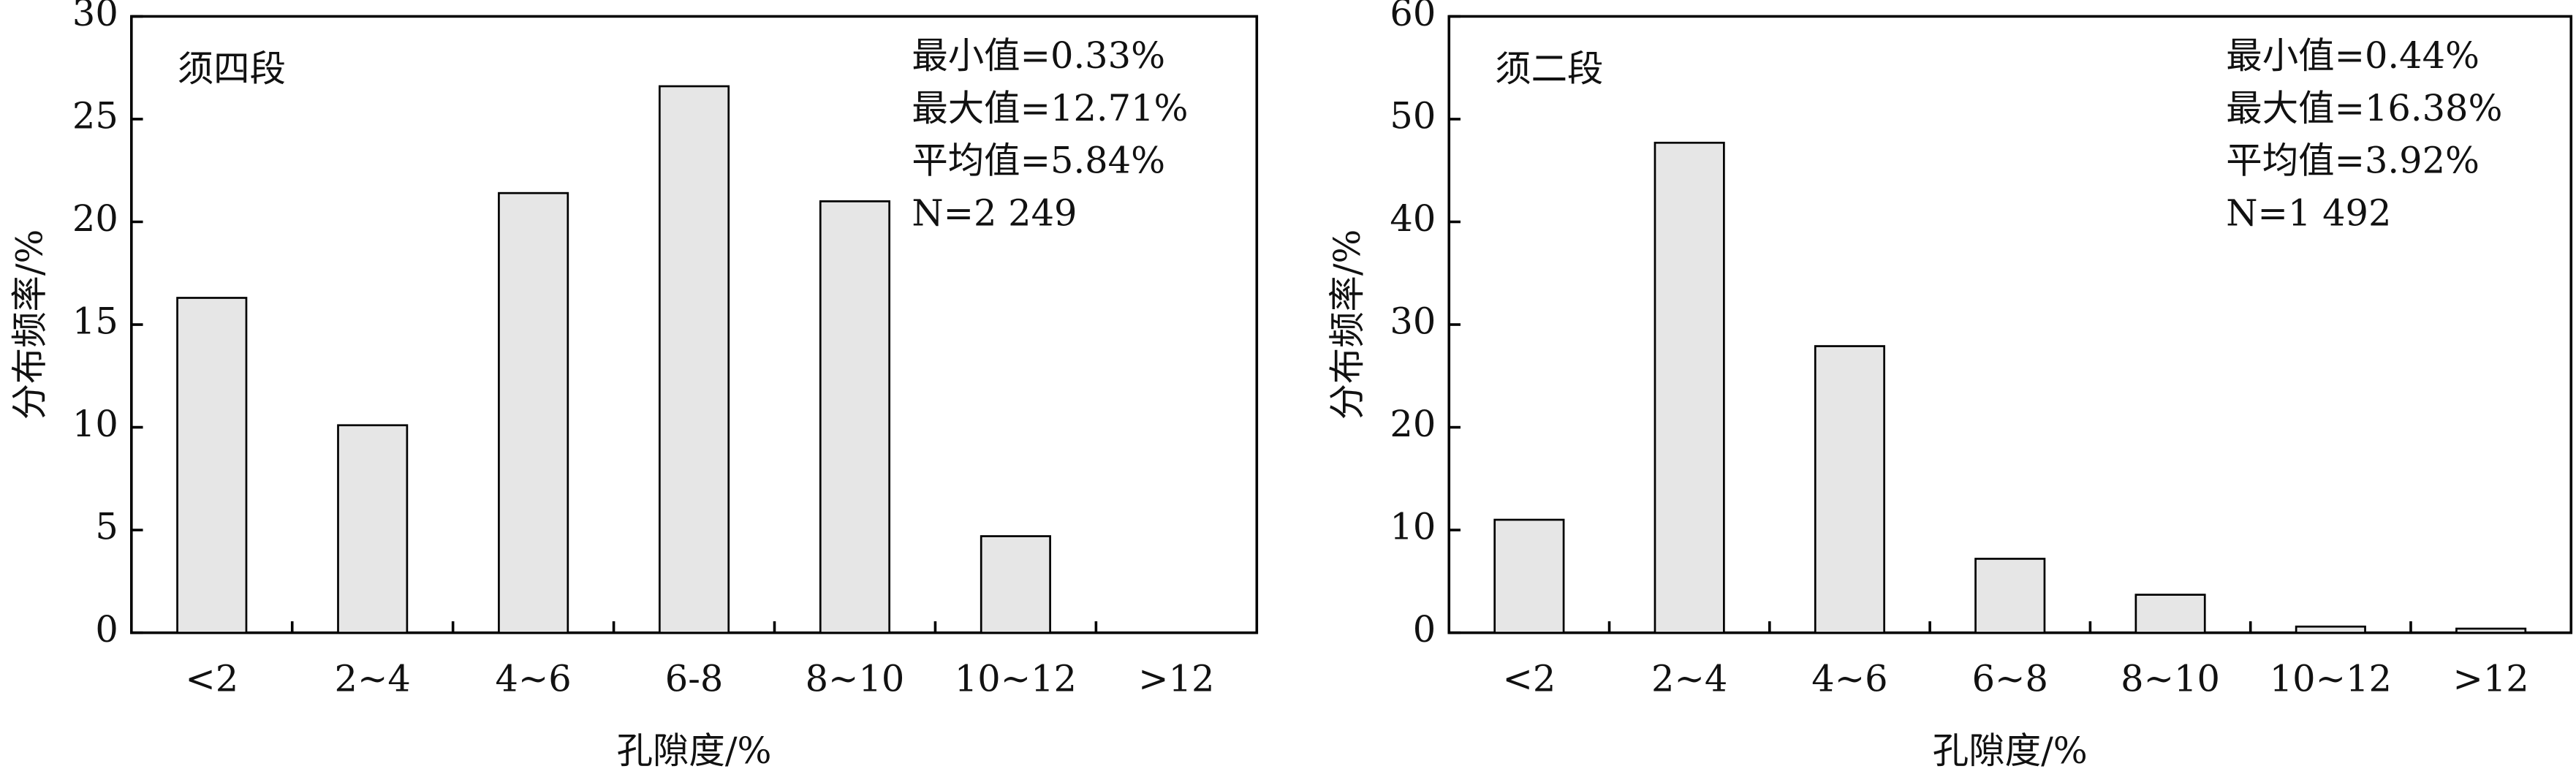 Image resolution: width=2576 pixels, height=777 pixels. I want to click on stat-label: 最小值=0.33%, so click(1038, 55).